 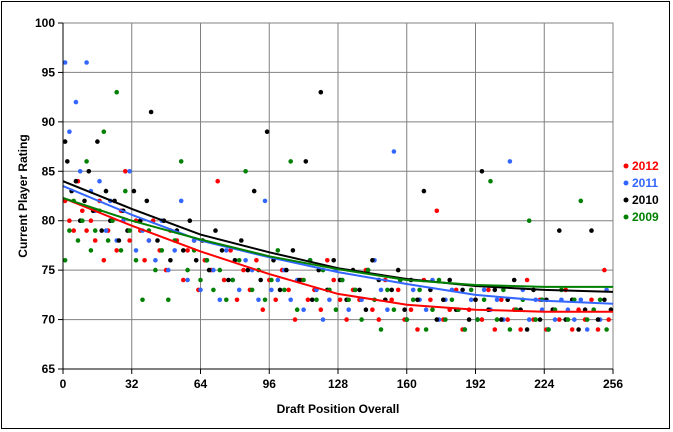 I want to click on legend-label-2011: 2011, so click(x=645, y=183).